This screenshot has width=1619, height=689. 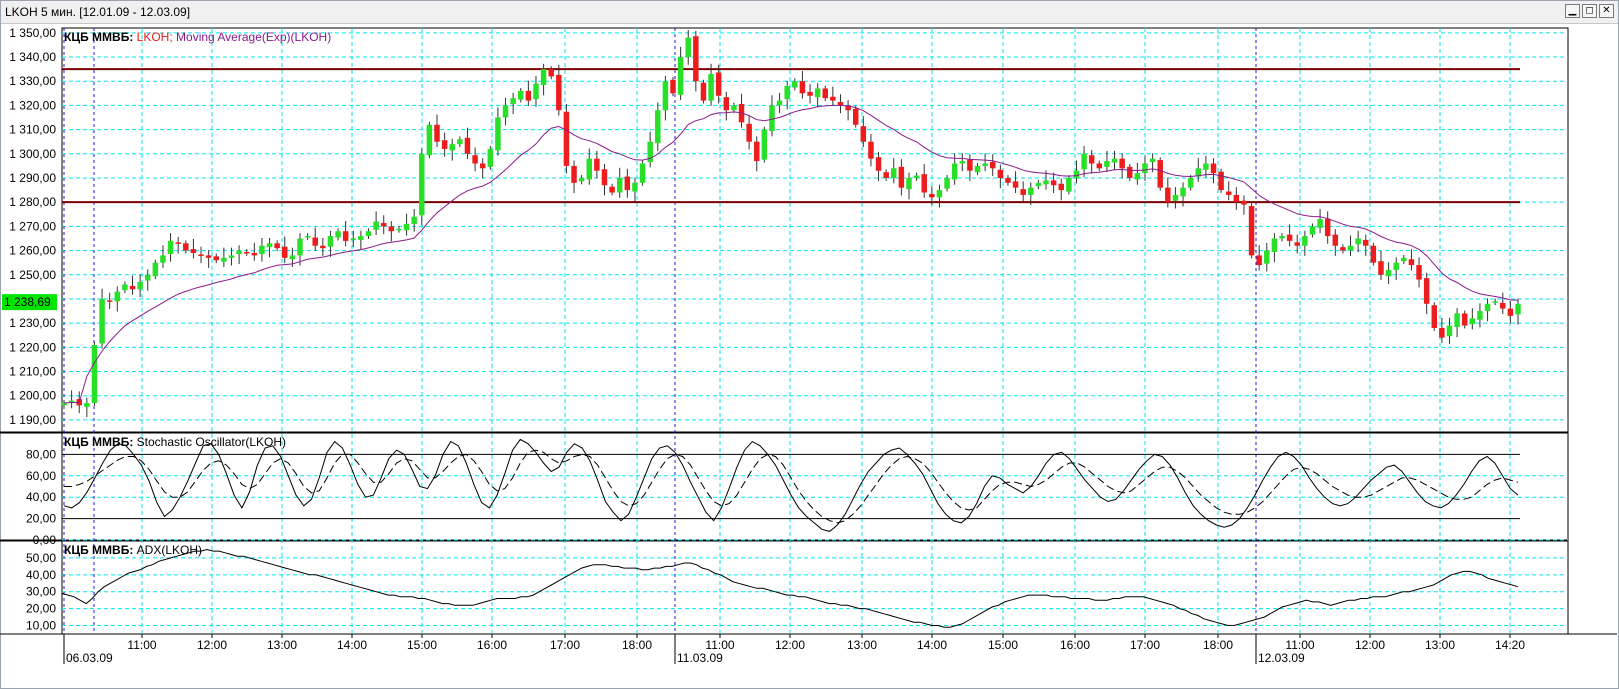 I want to click on close-button: ✕, so click(x=1606, y=11).